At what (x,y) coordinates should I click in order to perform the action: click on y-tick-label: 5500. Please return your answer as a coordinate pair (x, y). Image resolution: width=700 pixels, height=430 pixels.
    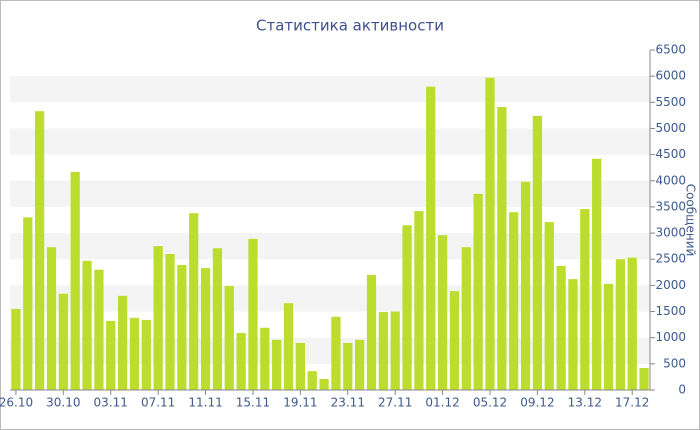
    Looking at the image, I should click on (670, 102).